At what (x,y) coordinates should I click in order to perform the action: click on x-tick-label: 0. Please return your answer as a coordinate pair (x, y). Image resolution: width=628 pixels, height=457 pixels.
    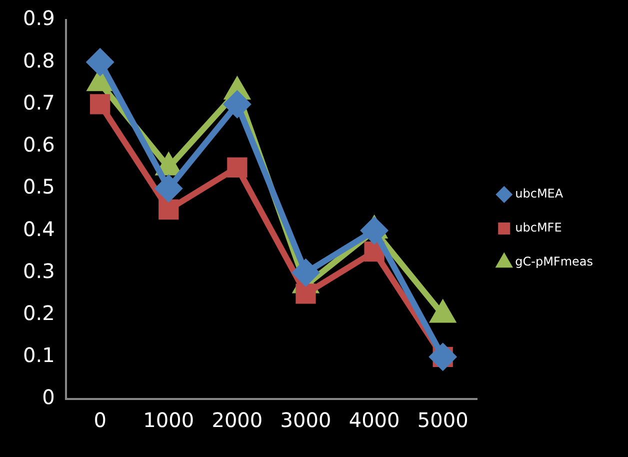
    Looking at the image, I should click on (100, 420).